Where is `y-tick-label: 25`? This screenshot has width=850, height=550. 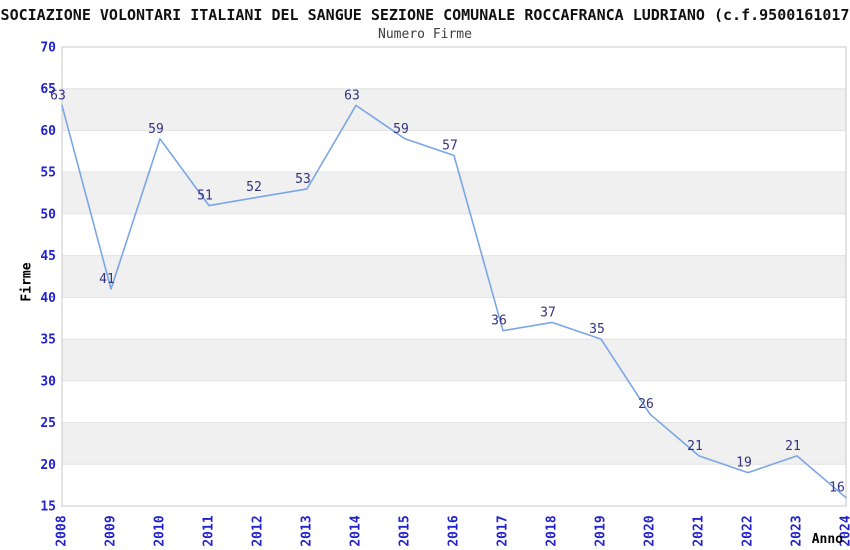 y-tick-label: 25 is located at coordinates (48, 423).